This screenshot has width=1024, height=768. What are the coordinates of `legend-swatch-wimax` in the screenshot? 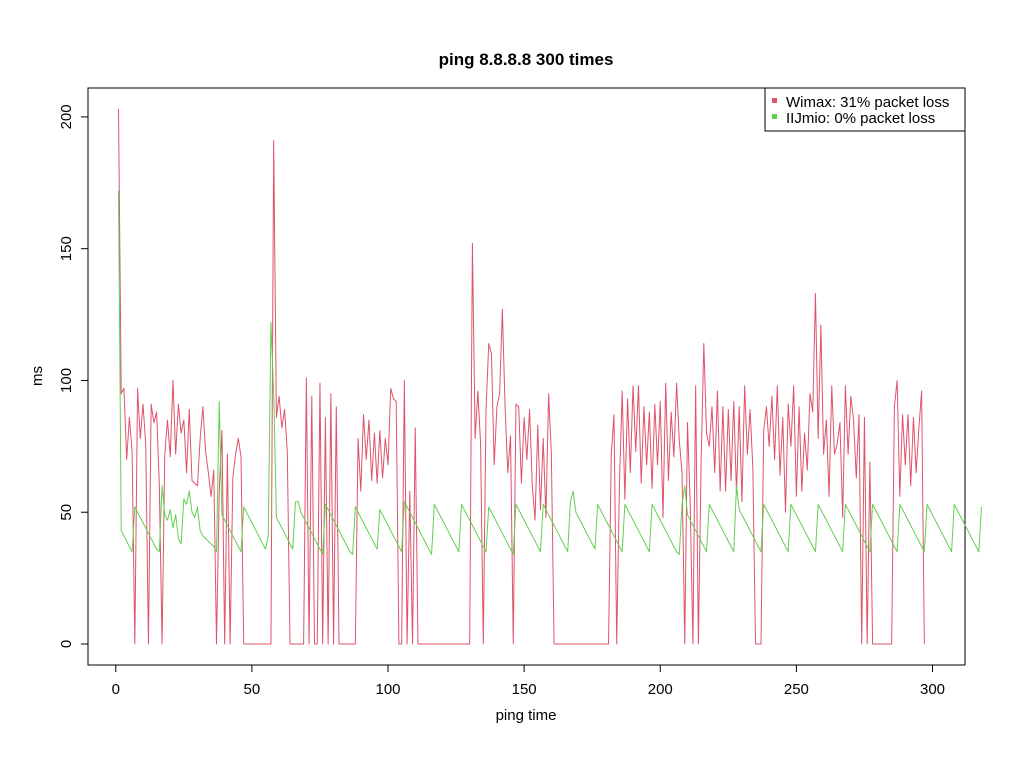 It's located at (774, 100).